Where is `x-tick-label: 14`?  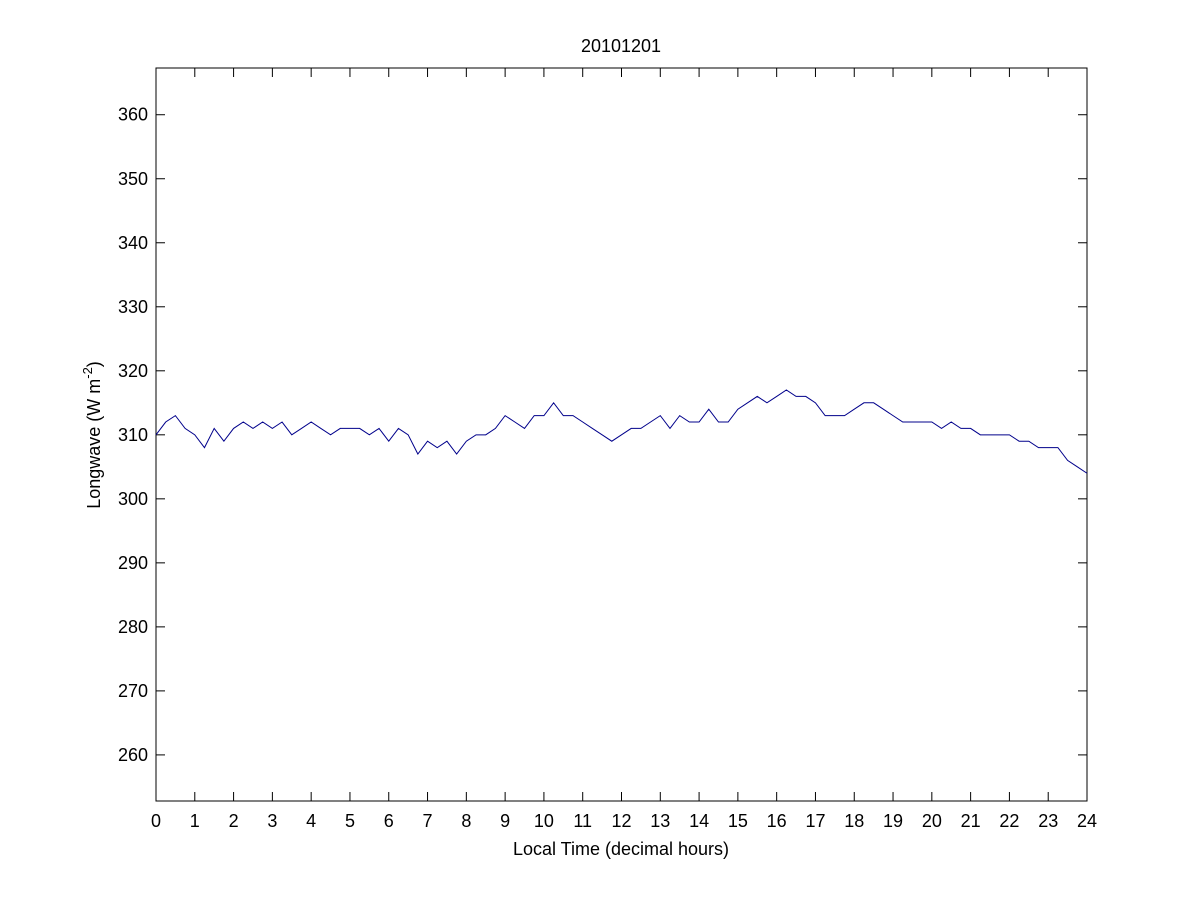
x-tick-label: 14 is located at coordinates (699, 821).